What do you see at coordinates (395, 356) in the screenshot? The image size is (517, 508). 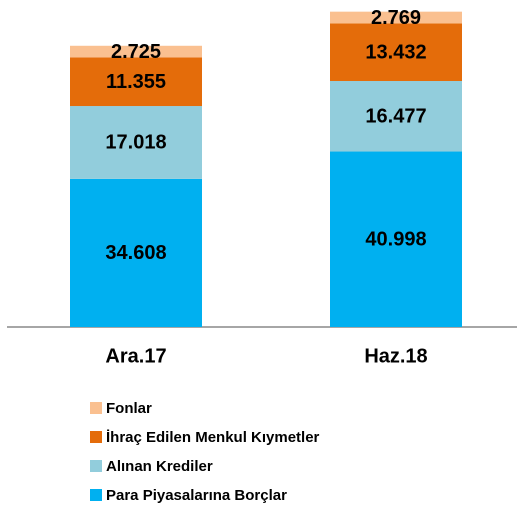 I see `category-label: Haz.18` at bounding box center [395, 356].